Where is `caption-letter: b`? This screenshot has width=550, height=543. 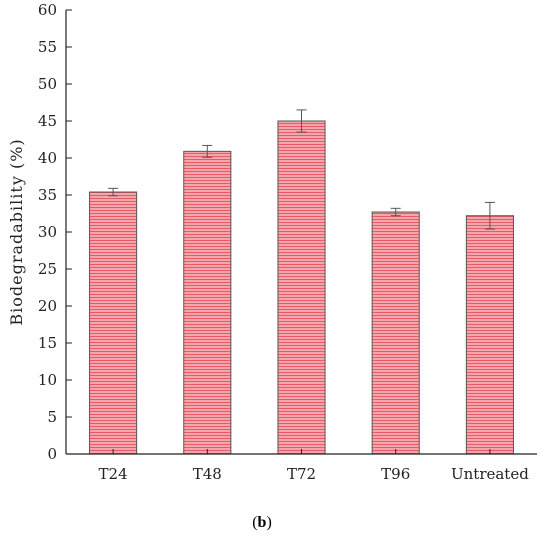 caption-letter: b is located at coordinates (262, 522).